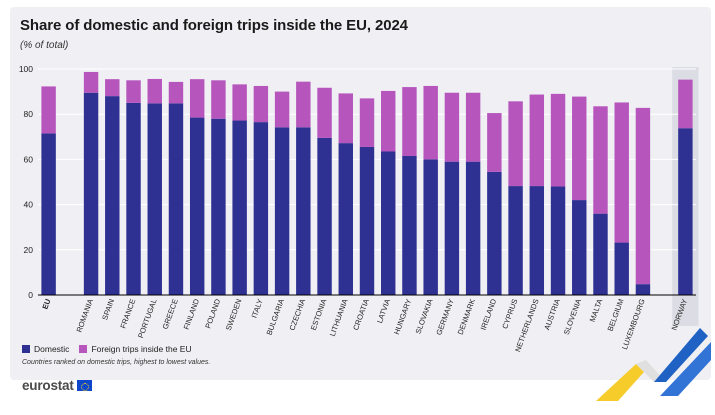 This screenshot has width=715, height=415. I want to click on eurostat-logo: eurostat, so click(57, 385).